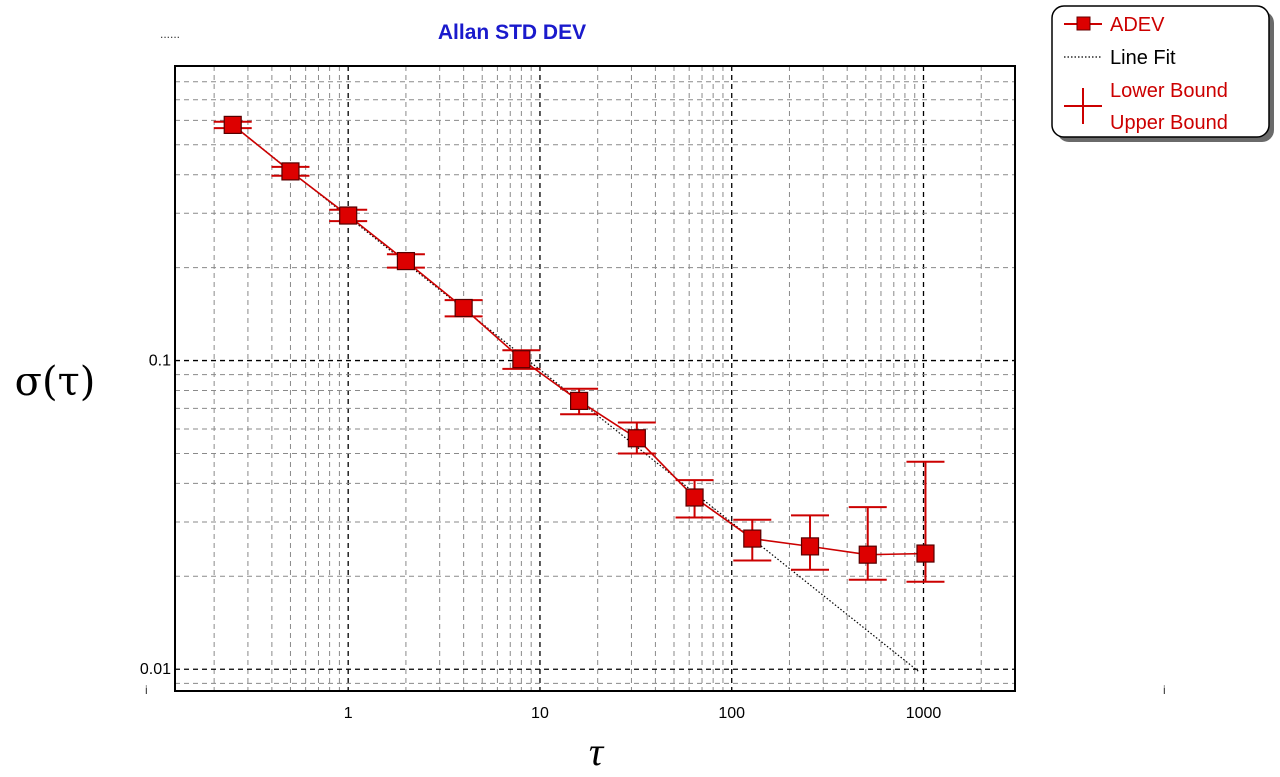  Describe the element at coordinates (146, 690) in the screenshot. I see `left-corner-mark: i` at that location.